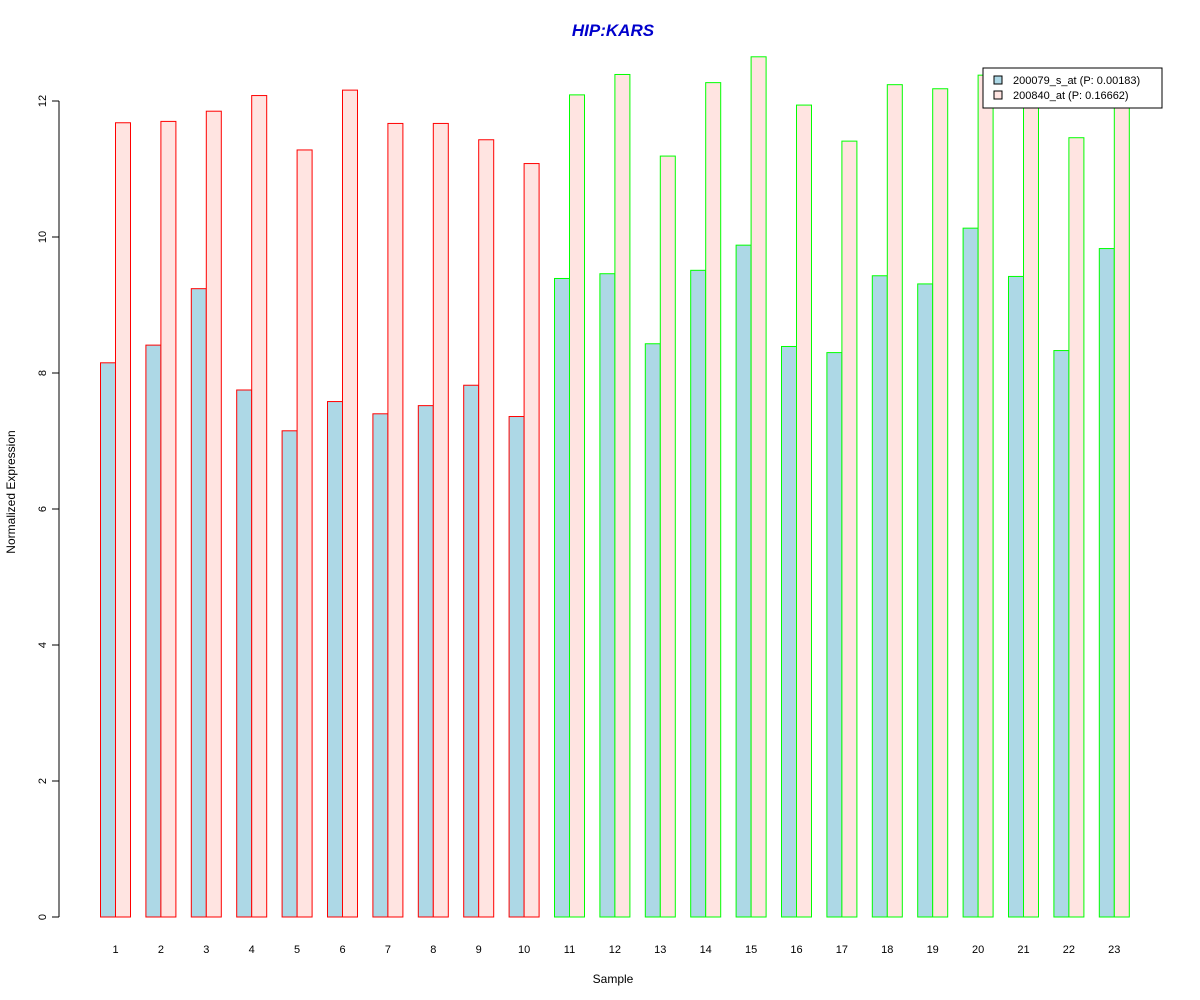 The image size is (1200, 1000). What do you see at coordinates (615, 950) in the screenshot?
I see `x-tick-label: 12` at bounding box center [615, 950].